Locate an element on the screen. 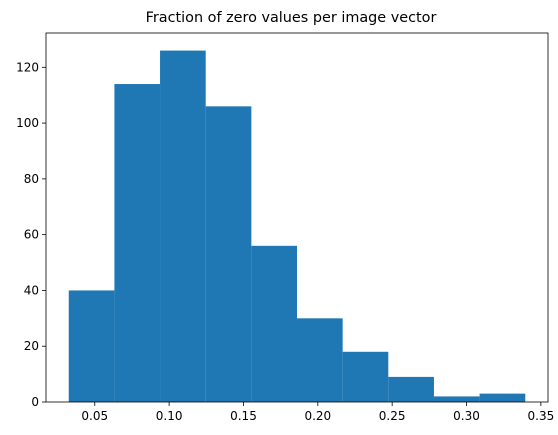  x-tick-label: 0.30 is located at coordinates (466, 416).